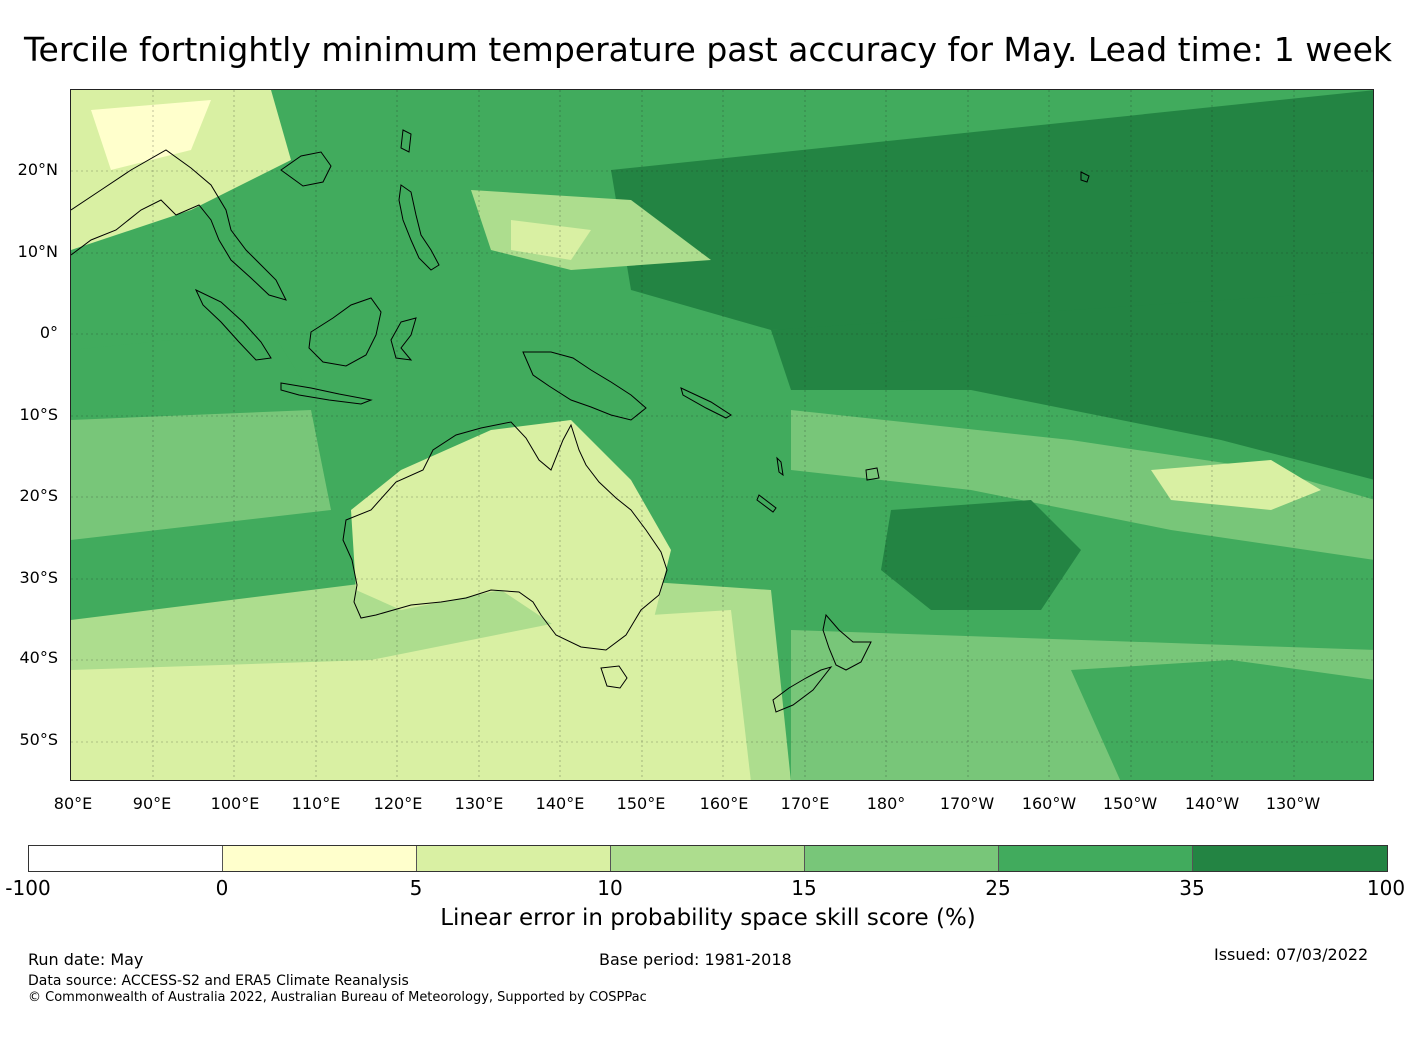 Image resolution: width=1416 pixels, height=1050 pixels. What do you see at coordinates (641, 803) in the screenshot?
I see `lon-label-150e: 150°E` at bounding box center [641, 803].